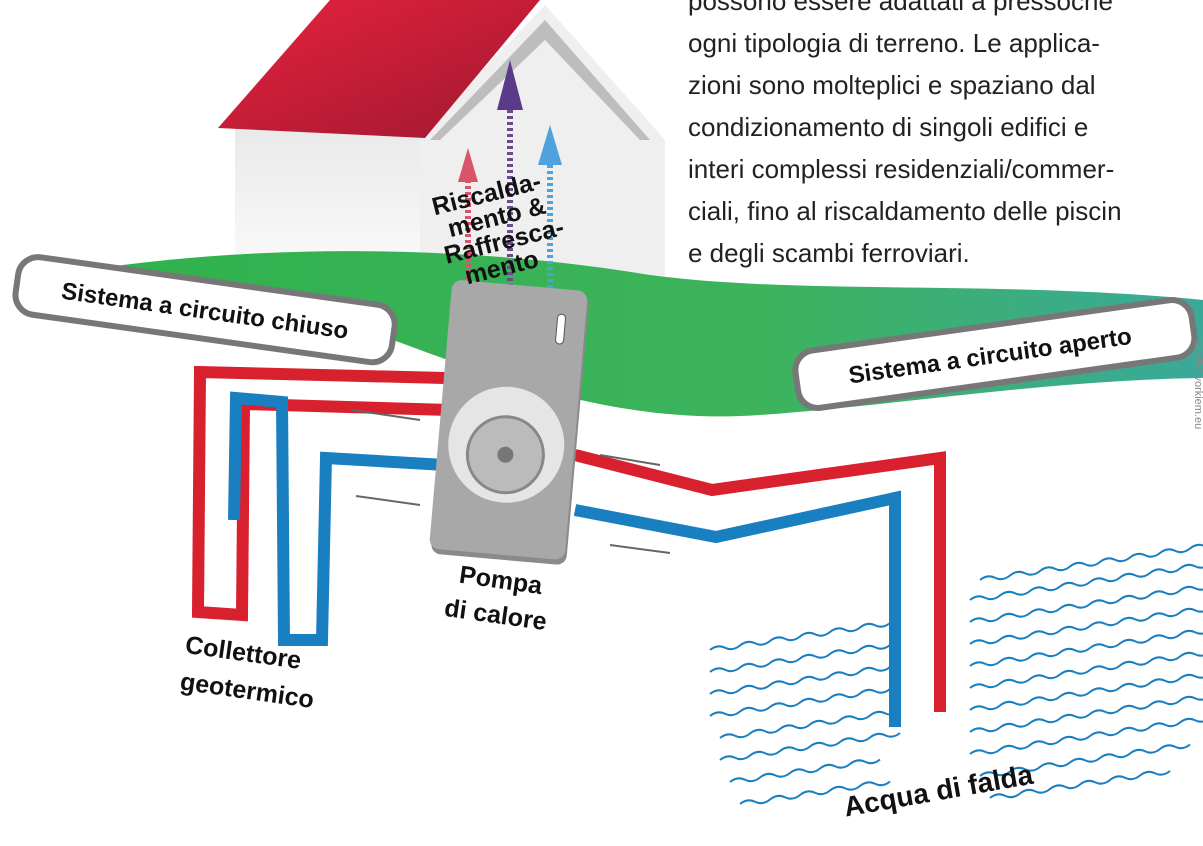 Image resolution: width=1203 pixels, height=846 pixels. What do you see at coordinates (540, 80) in the screenshot?
I see `gable-trim` at bounding box center [540, 80].